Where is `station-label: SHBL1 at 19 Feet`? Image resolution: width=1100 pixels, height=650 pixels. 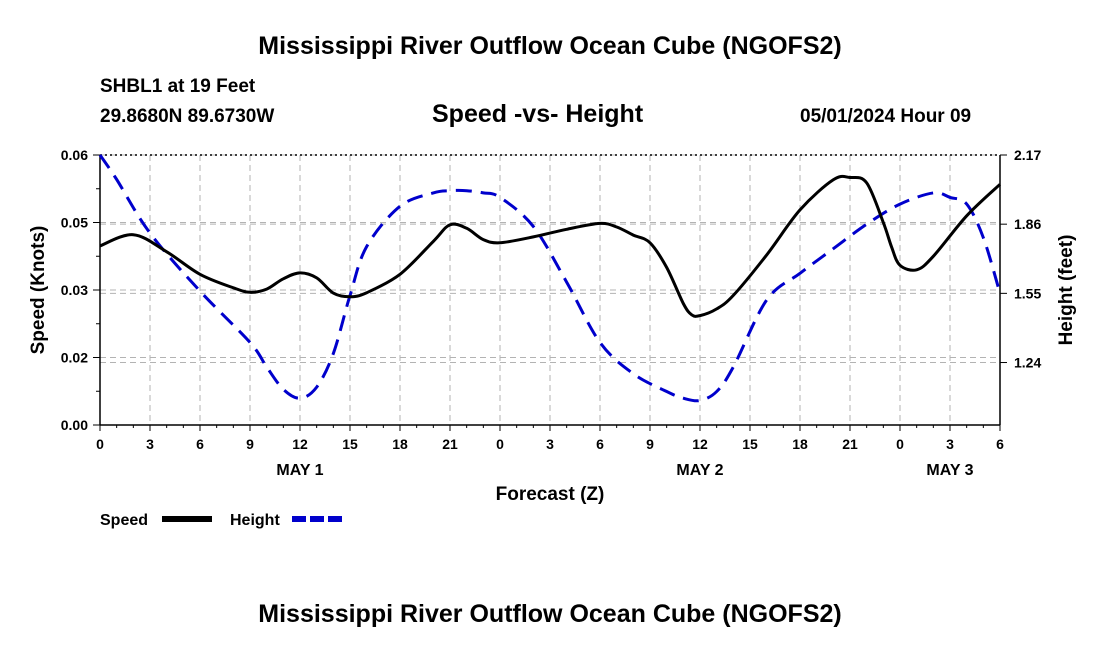
station-label: SHBL1 at 19 Feet is located at coordinates (178, 86).